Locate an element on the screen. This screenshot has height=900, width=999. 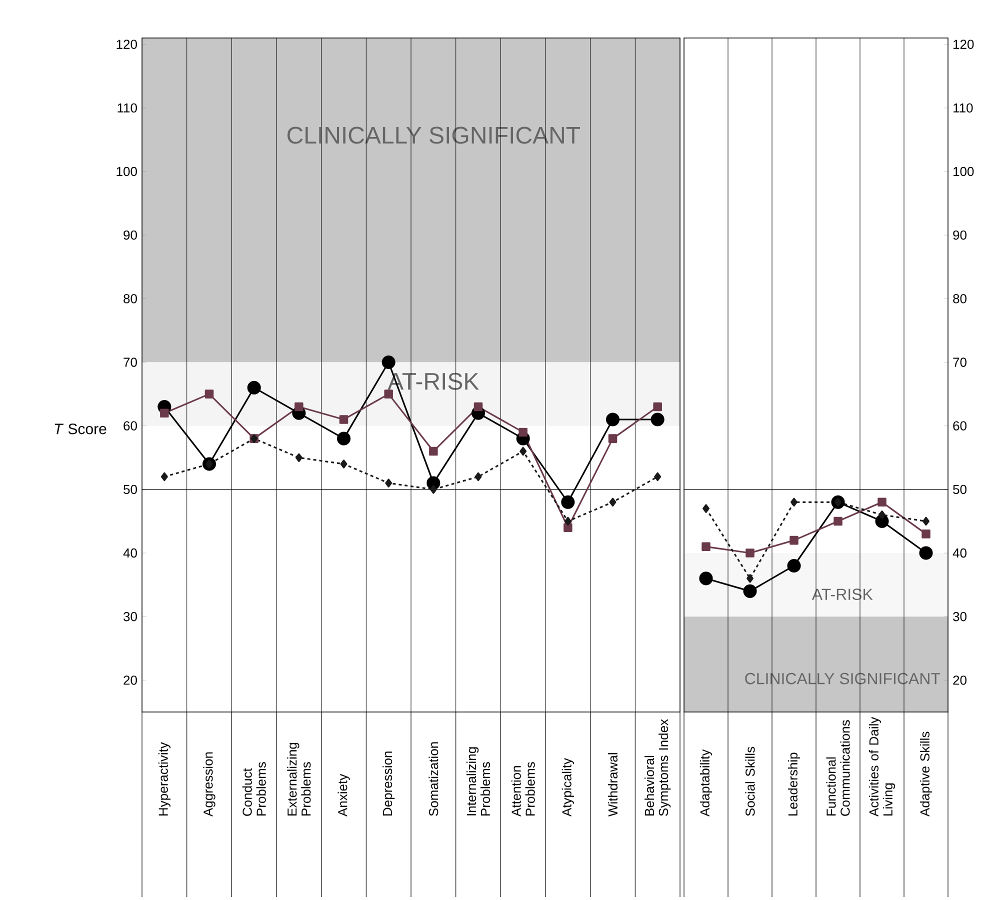
x-tick-label: Activities of Daily Living is located at coordinates (882, 766).